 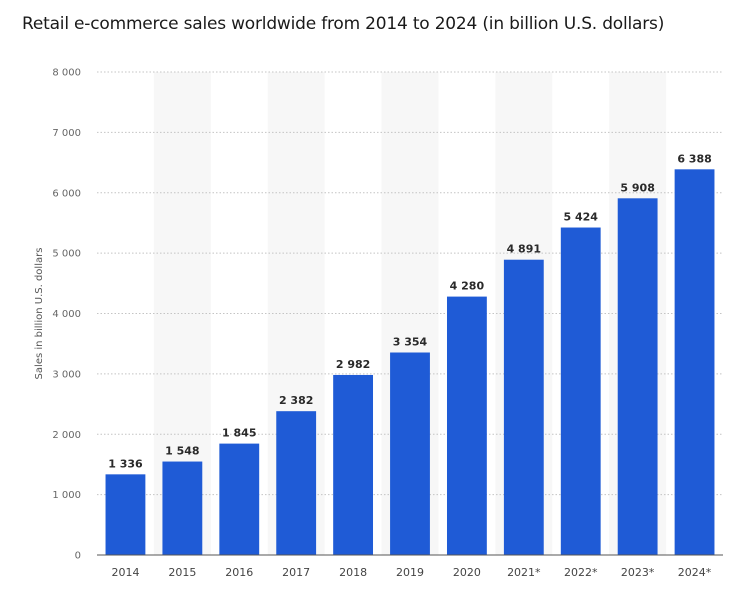 What do you see at coordinates (524, 249) in the screenshot?
I see `data-label: 4 891` at bounding box center [524, 249].